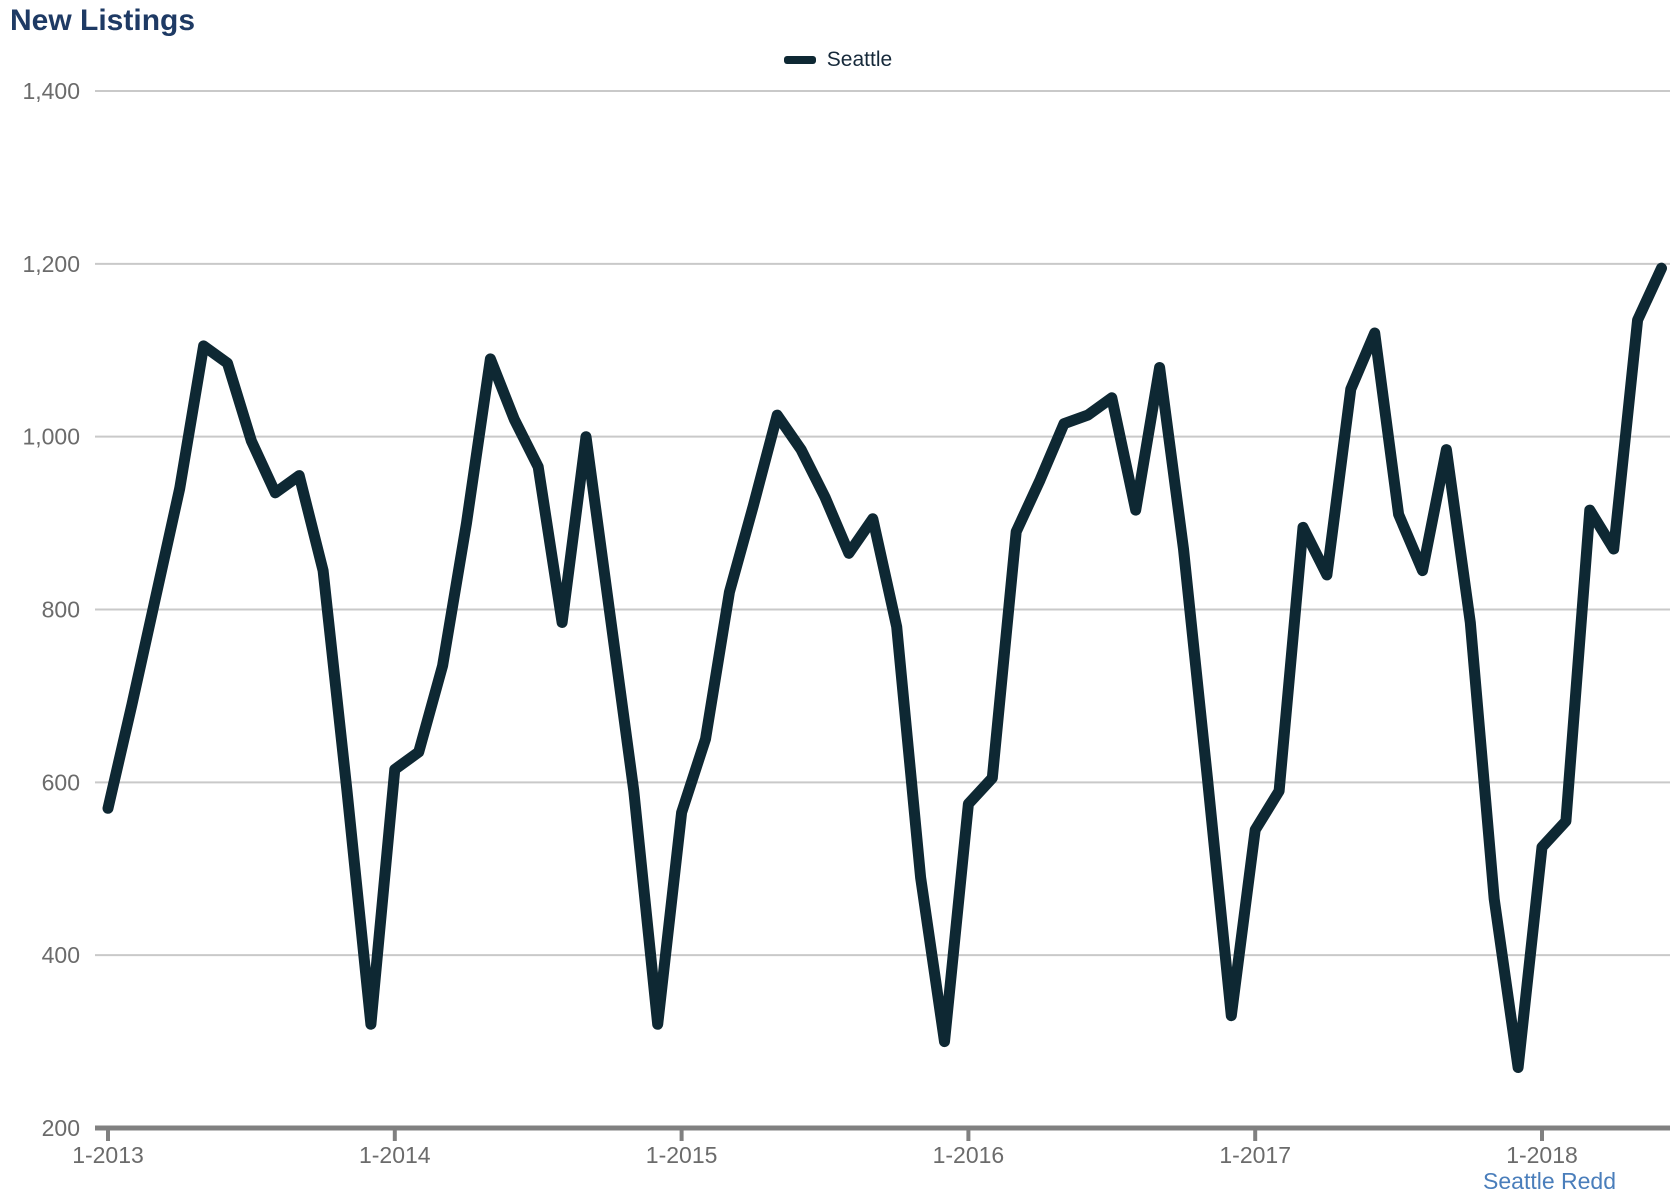 The width and height of the screenshot is (1676, 1194). I want to click on y-axis-label: 400, so click(61, 955).